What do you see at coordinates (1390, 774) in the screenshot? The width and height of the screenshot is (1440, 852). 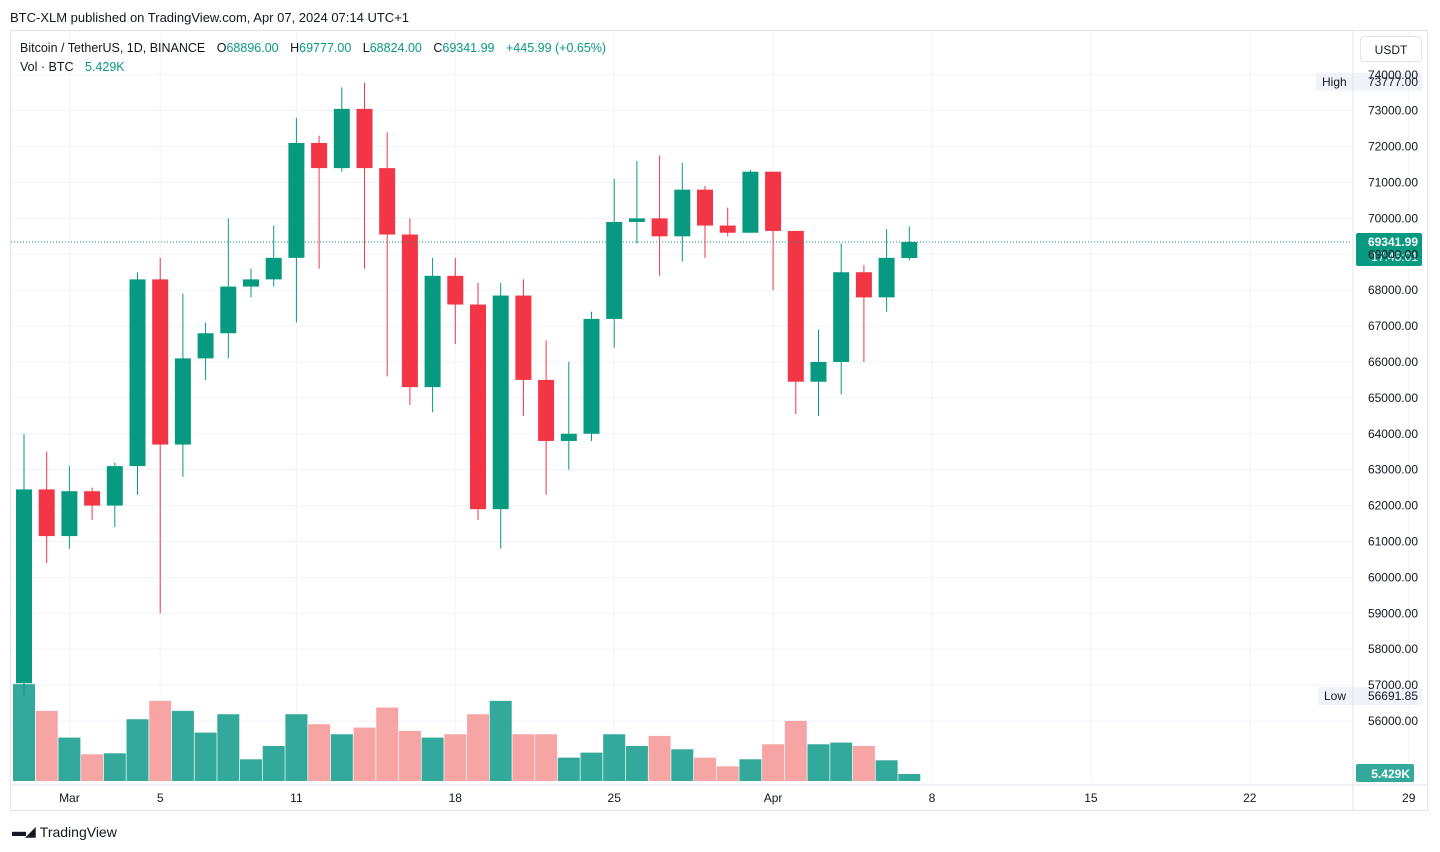 I see `volume-badge-label: 5.429K` at bounding box center [1390, 774].